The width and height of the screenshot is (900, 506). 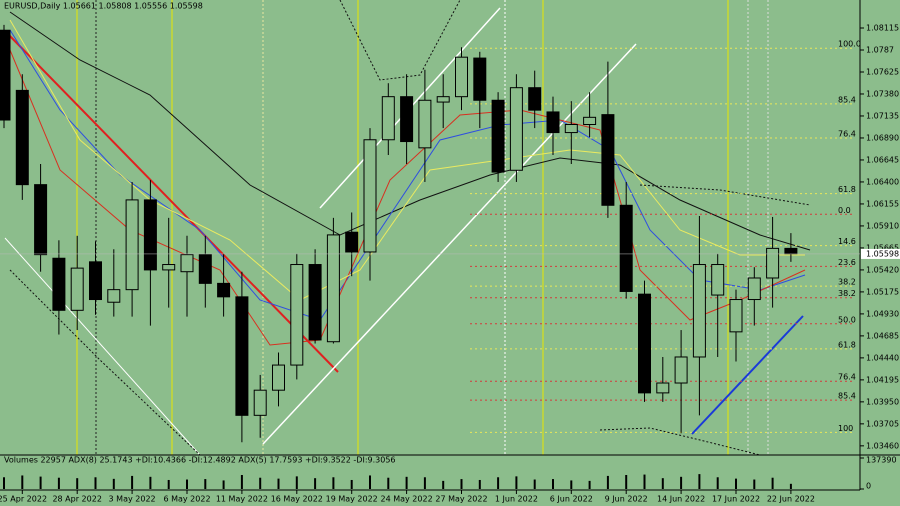 What do you see at coordinates (844, 210) in the screenshot?
I see `fib-label: 0.0` at bounding box center [844, 210].